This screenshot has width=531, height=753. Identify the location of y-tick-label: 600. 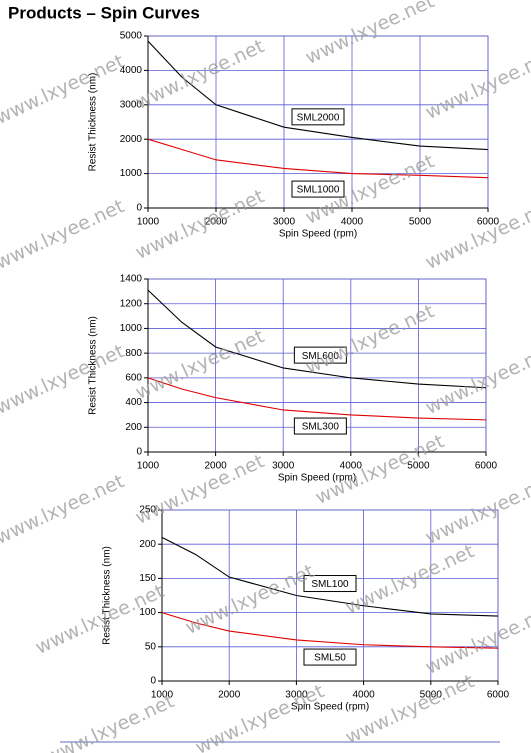
(133, 377).